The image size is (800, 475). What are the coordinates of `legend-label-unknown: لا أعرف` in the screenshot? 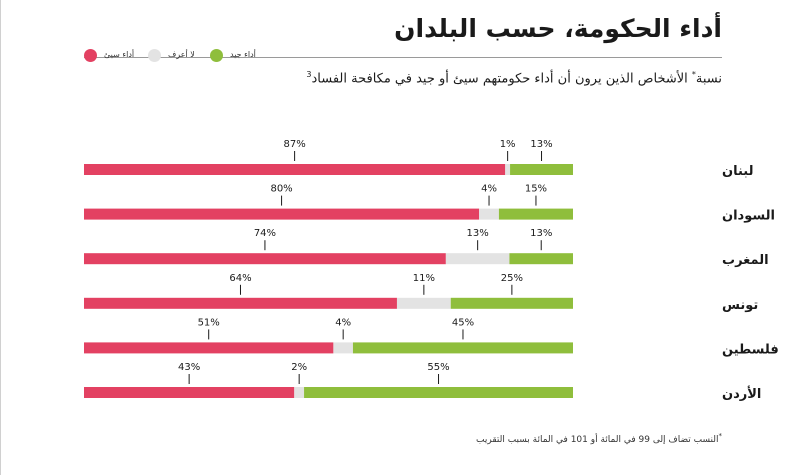 It's located at (181, 54).